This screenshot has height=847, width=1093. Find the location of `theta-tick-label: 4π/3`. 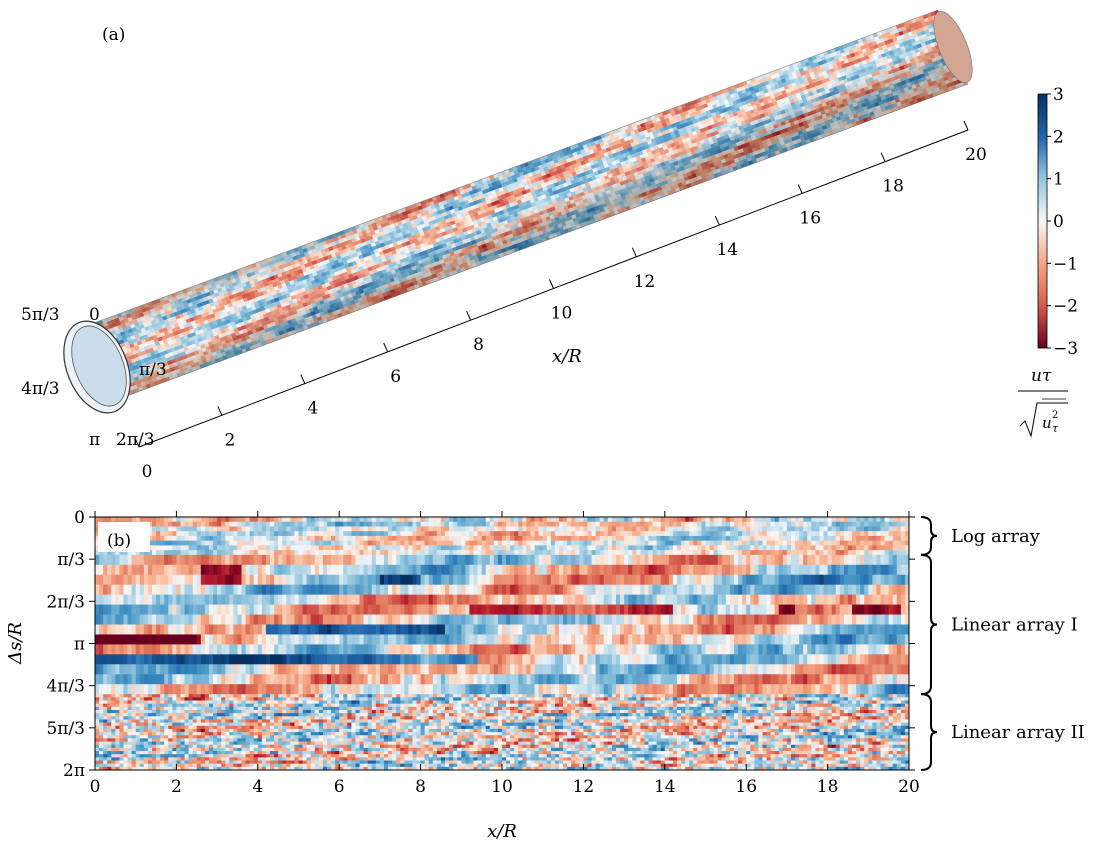

theta-tick-label: 4π/3 is located at coordinates (40, 389).